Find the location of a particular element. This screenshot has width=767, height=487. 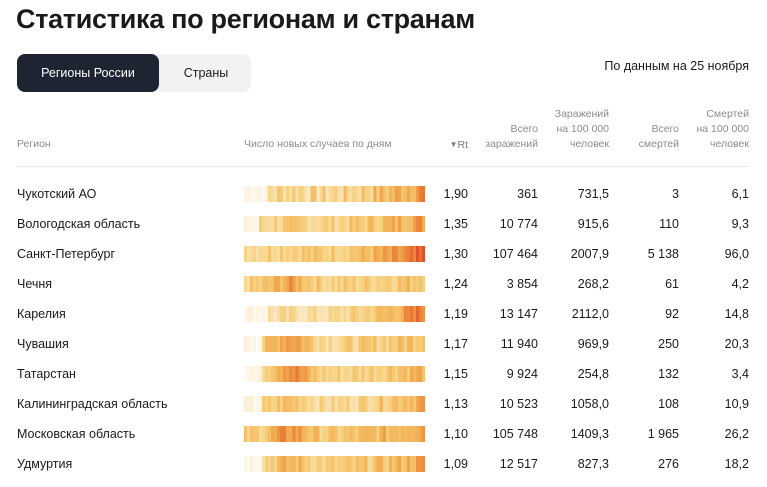

rt-value: 1,19 is located at coordinates (455, 314).